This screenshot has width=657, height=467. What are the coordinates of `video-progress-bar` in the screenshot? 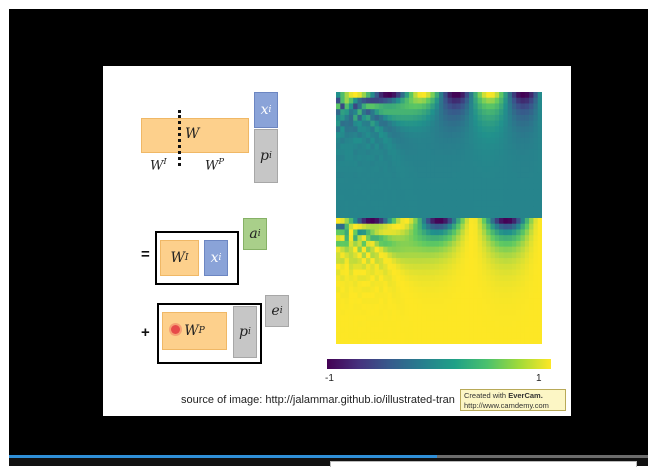 It's located at (328, 456).